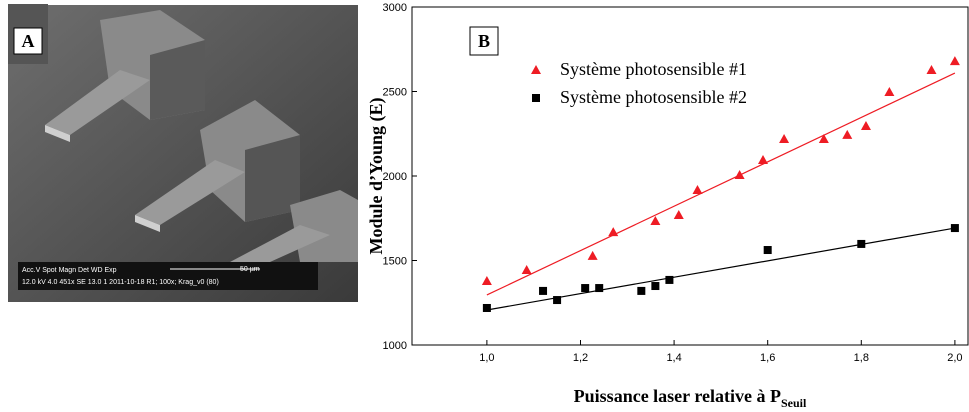  I want to click on x-axis-label-main: Puissance laser relative à P, so click(677, 396).